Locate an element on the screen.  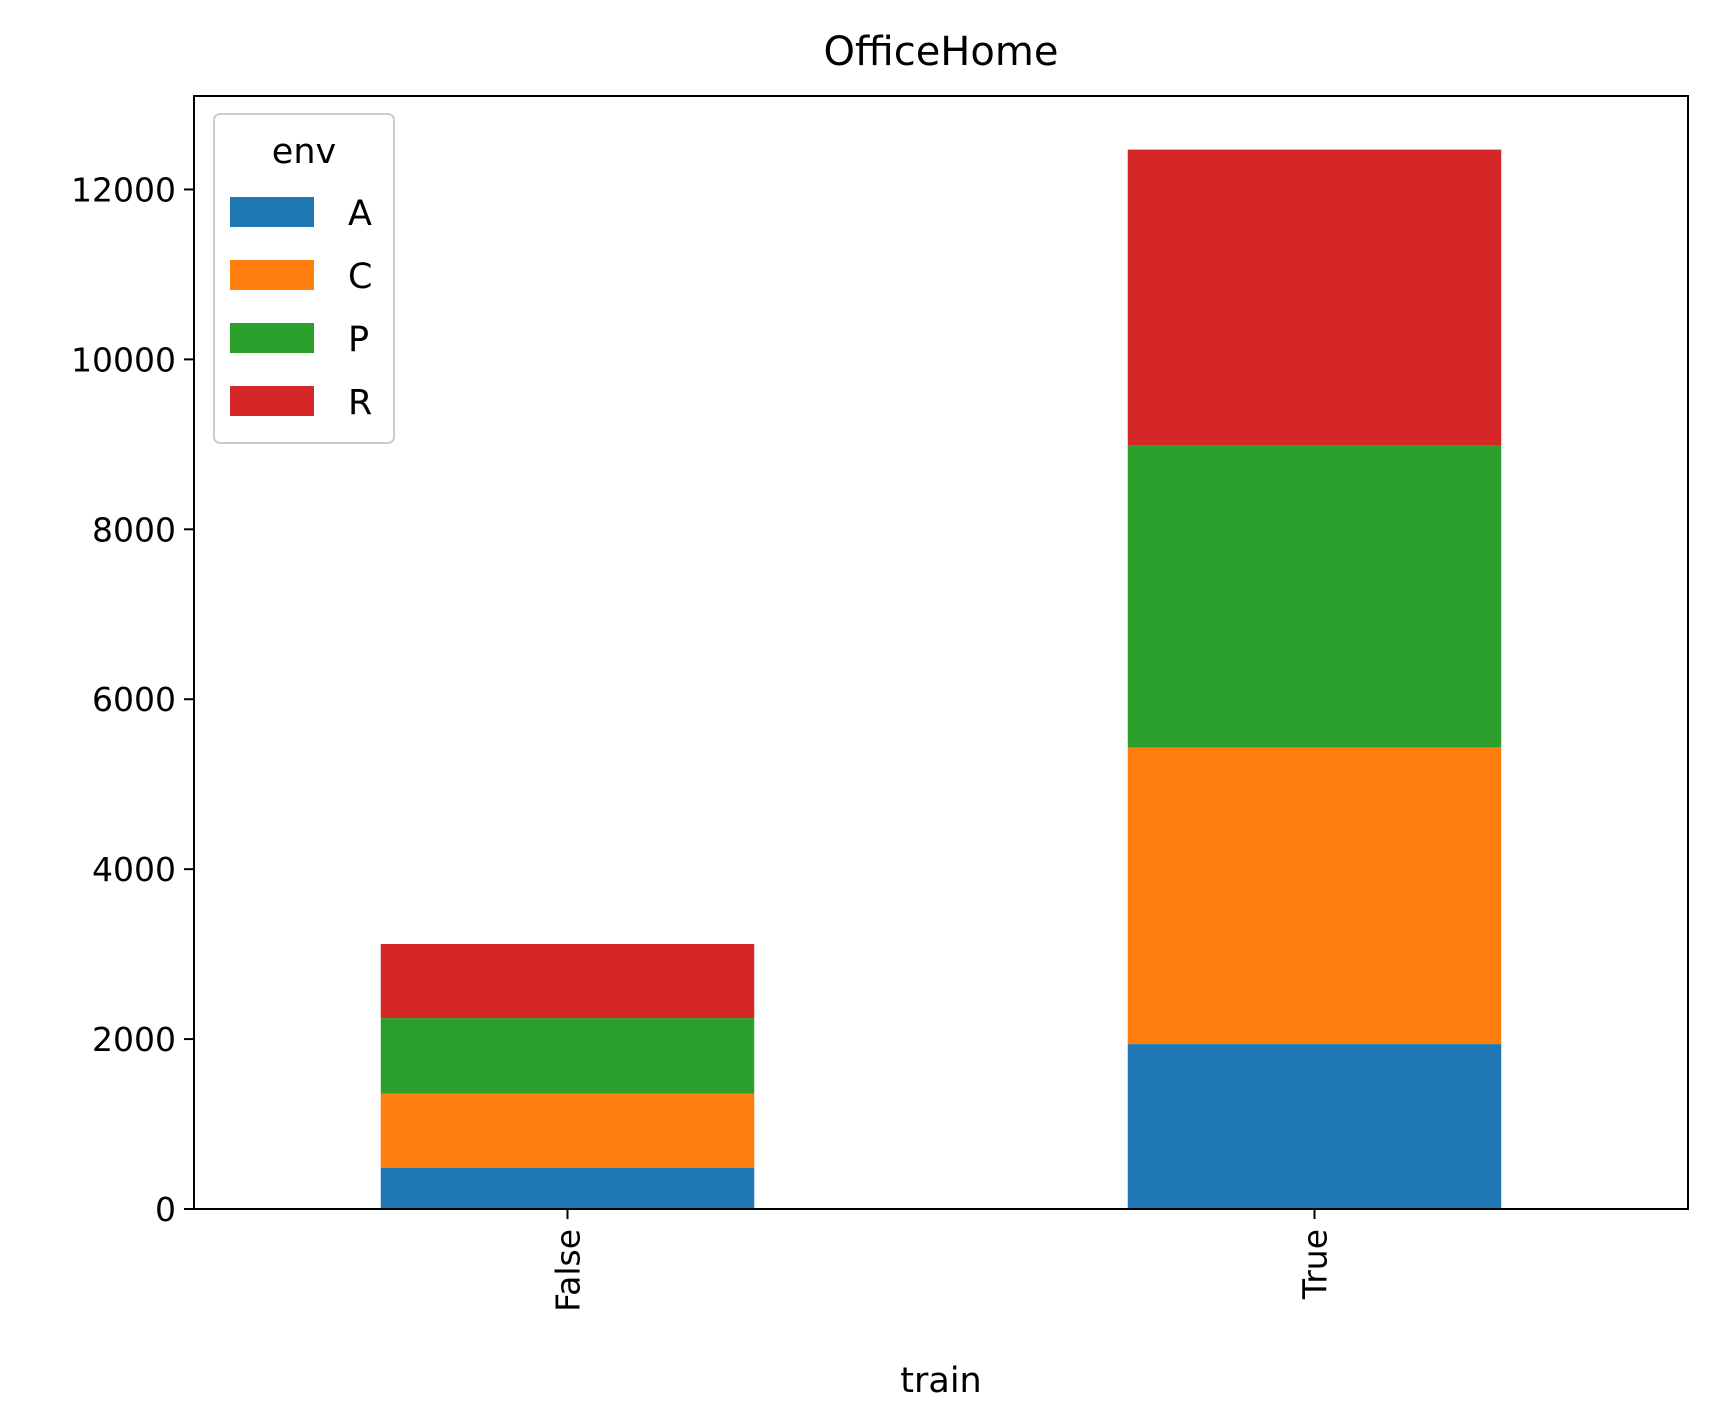
y-tick-label: 12000 is located at coordinates (123, 189).